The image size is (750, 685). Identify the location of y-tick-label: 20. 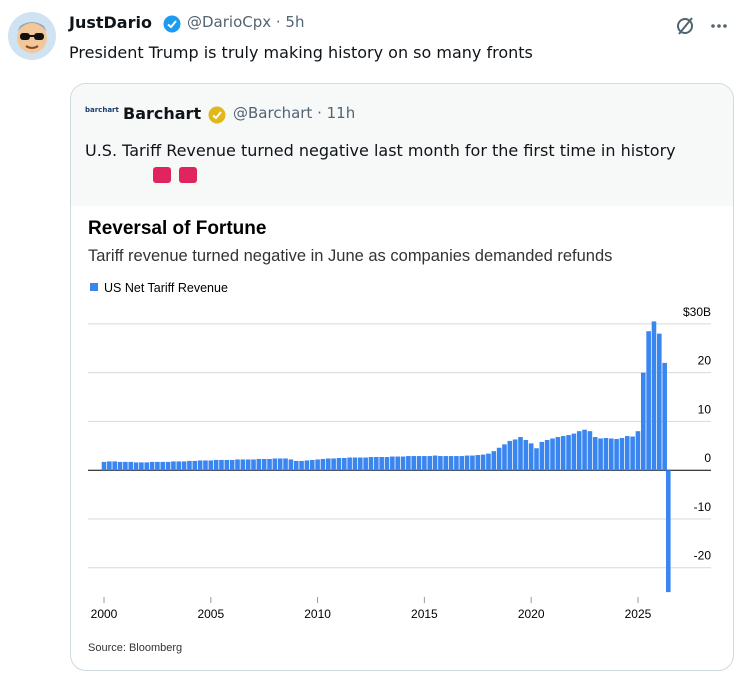
(705, 361).